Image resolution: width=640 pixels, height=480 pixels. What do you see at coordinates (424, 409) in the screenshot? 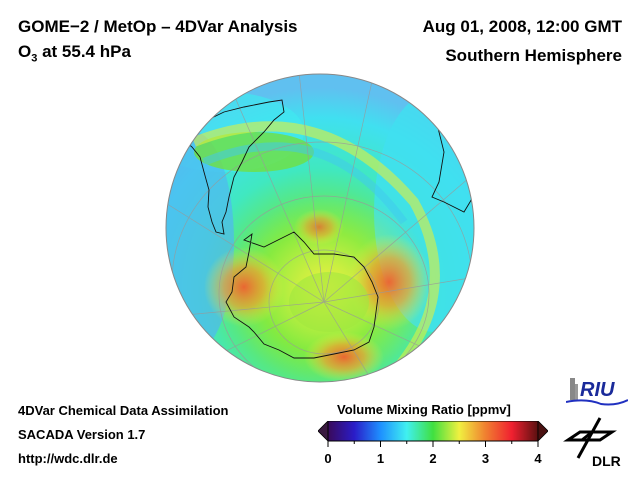
I see `colorbar-title: Volume Mixing Ratio [ppmv]` at bounding box center [424, 409].